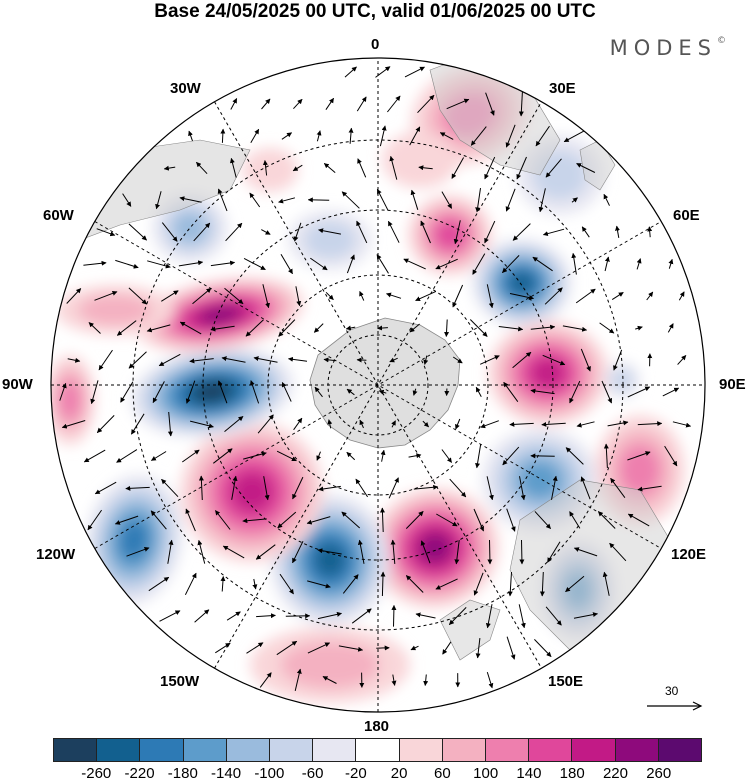 The image size is (750, 783). Describe the element at coordinates (675, 699) in the screenshot. I see `vector-reference: 30` at that location.